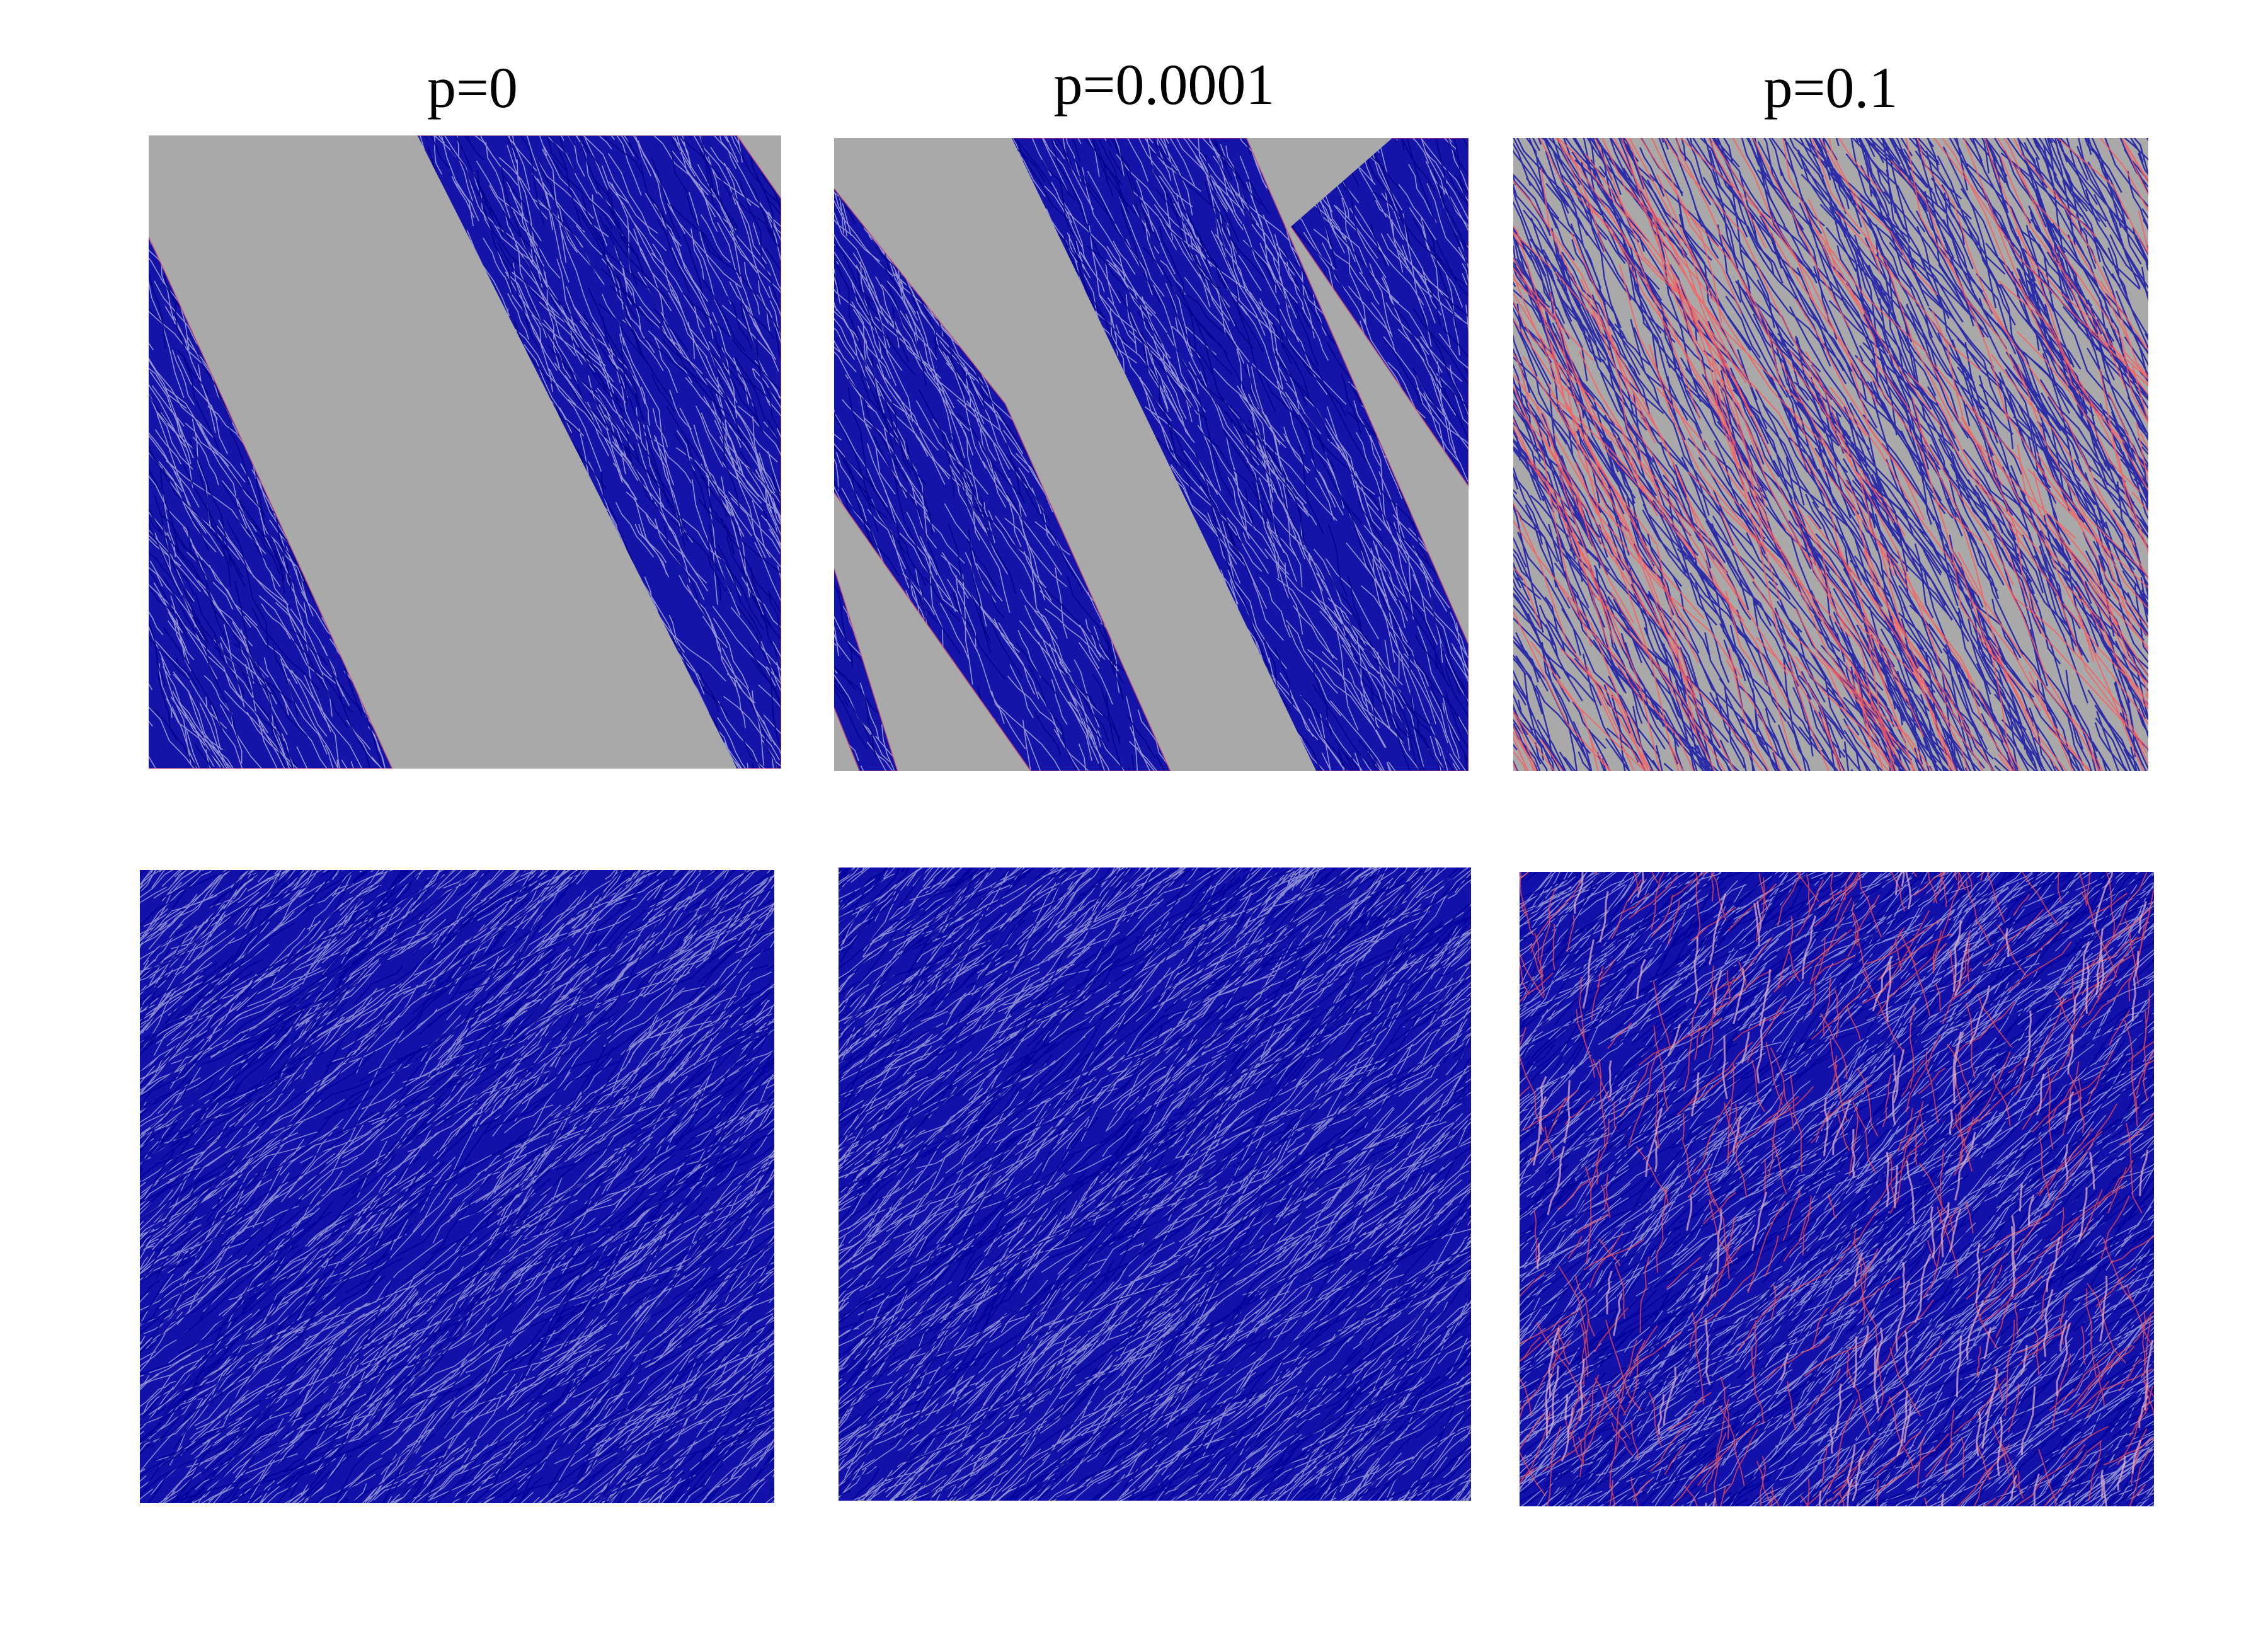  I want to click on panel-title: p=0, so click(472, 87).